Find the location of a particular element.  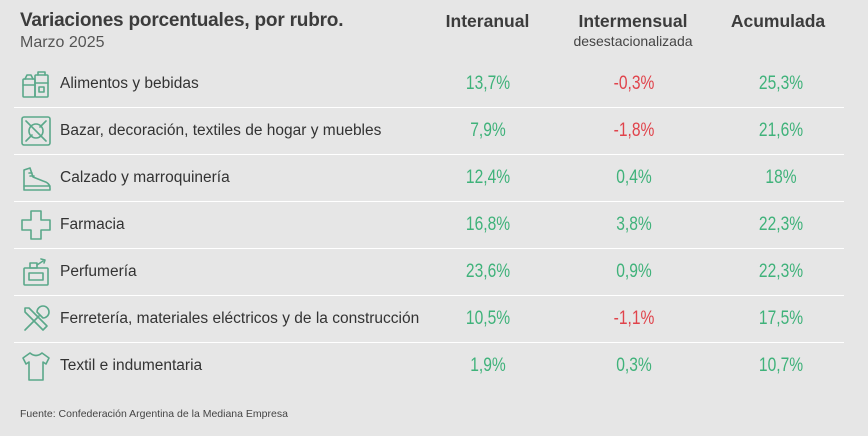

shoe-icon is located at coordinates (36, 178).